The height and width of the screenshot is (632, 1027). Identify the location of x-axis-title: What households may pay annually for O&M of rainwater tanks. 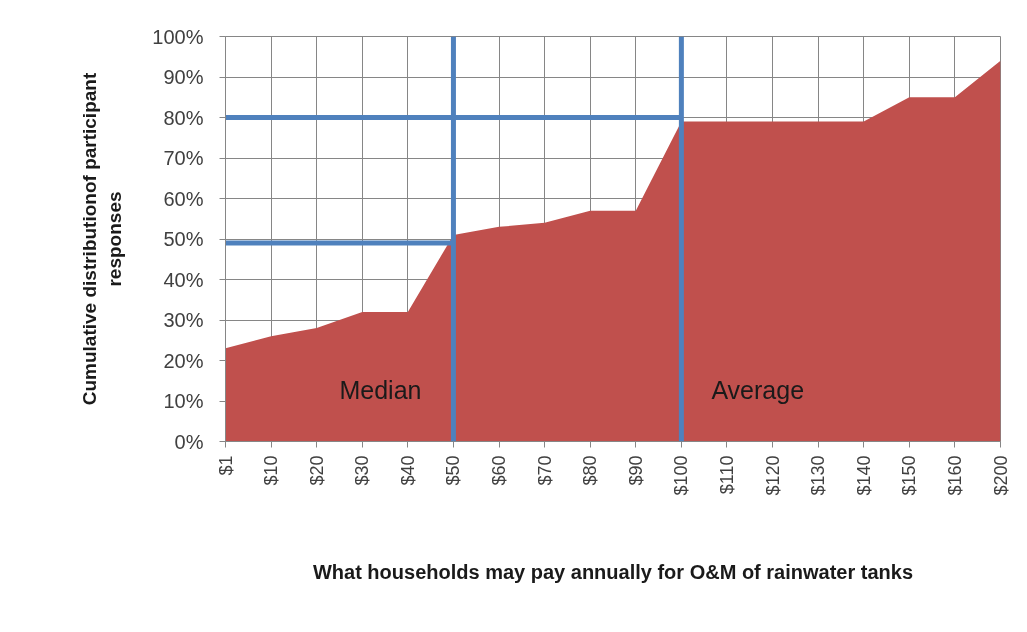
(613, 571).